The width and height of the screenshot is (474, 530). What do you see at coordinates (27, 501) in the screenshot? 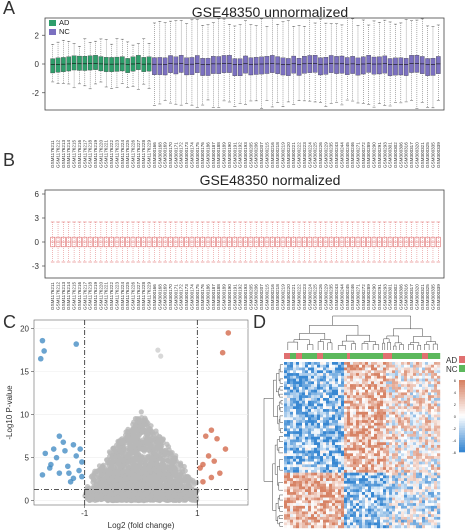
I see `panel-c-ytick-label: 0` at bounding box center [27, 501].